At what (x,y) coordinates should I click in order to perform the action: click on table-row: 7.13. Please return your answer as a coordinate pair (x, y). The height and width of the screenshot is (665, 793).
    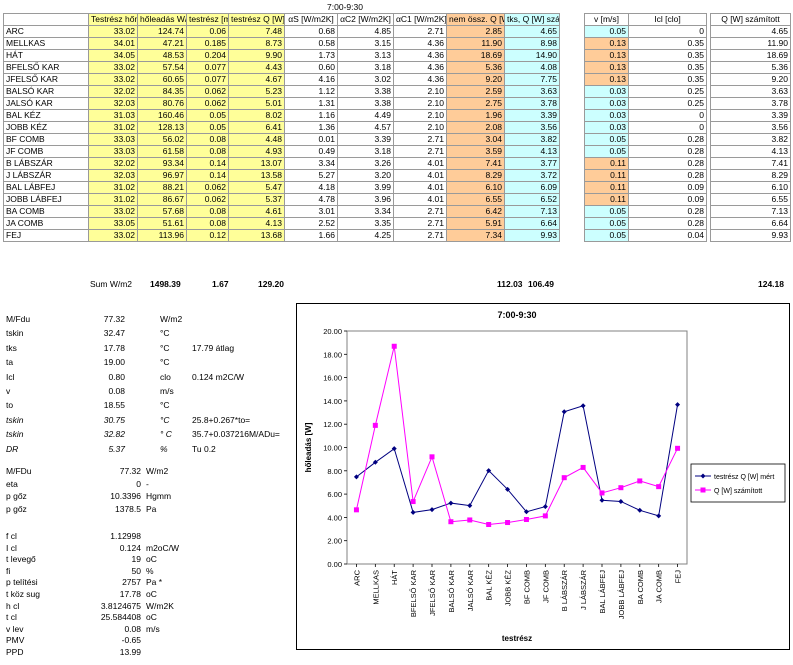
    Looking at the image, I should click on (750, 211).